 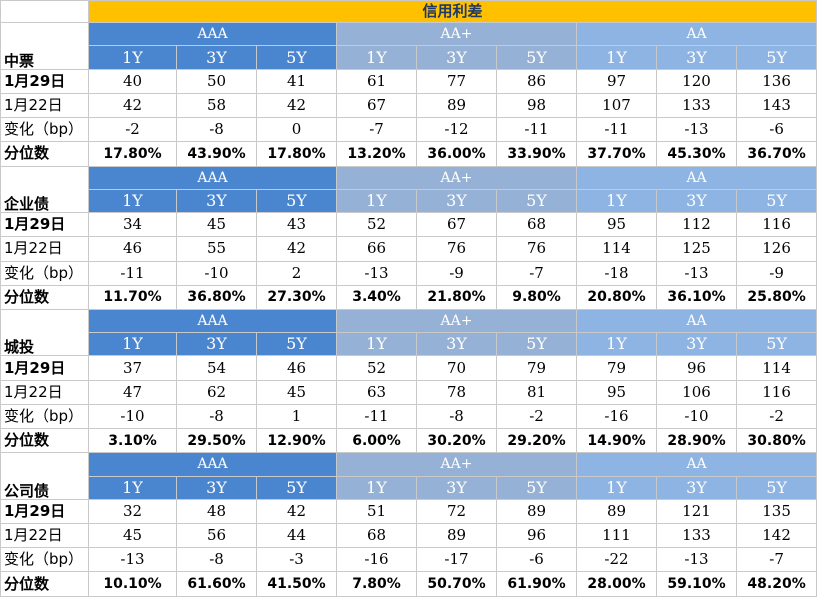 I want to click on data-row-change-bp: 变化（bp） -11 -10 2 -13 -9 -7 -18 -13 -9, so click(x=408, y=273).